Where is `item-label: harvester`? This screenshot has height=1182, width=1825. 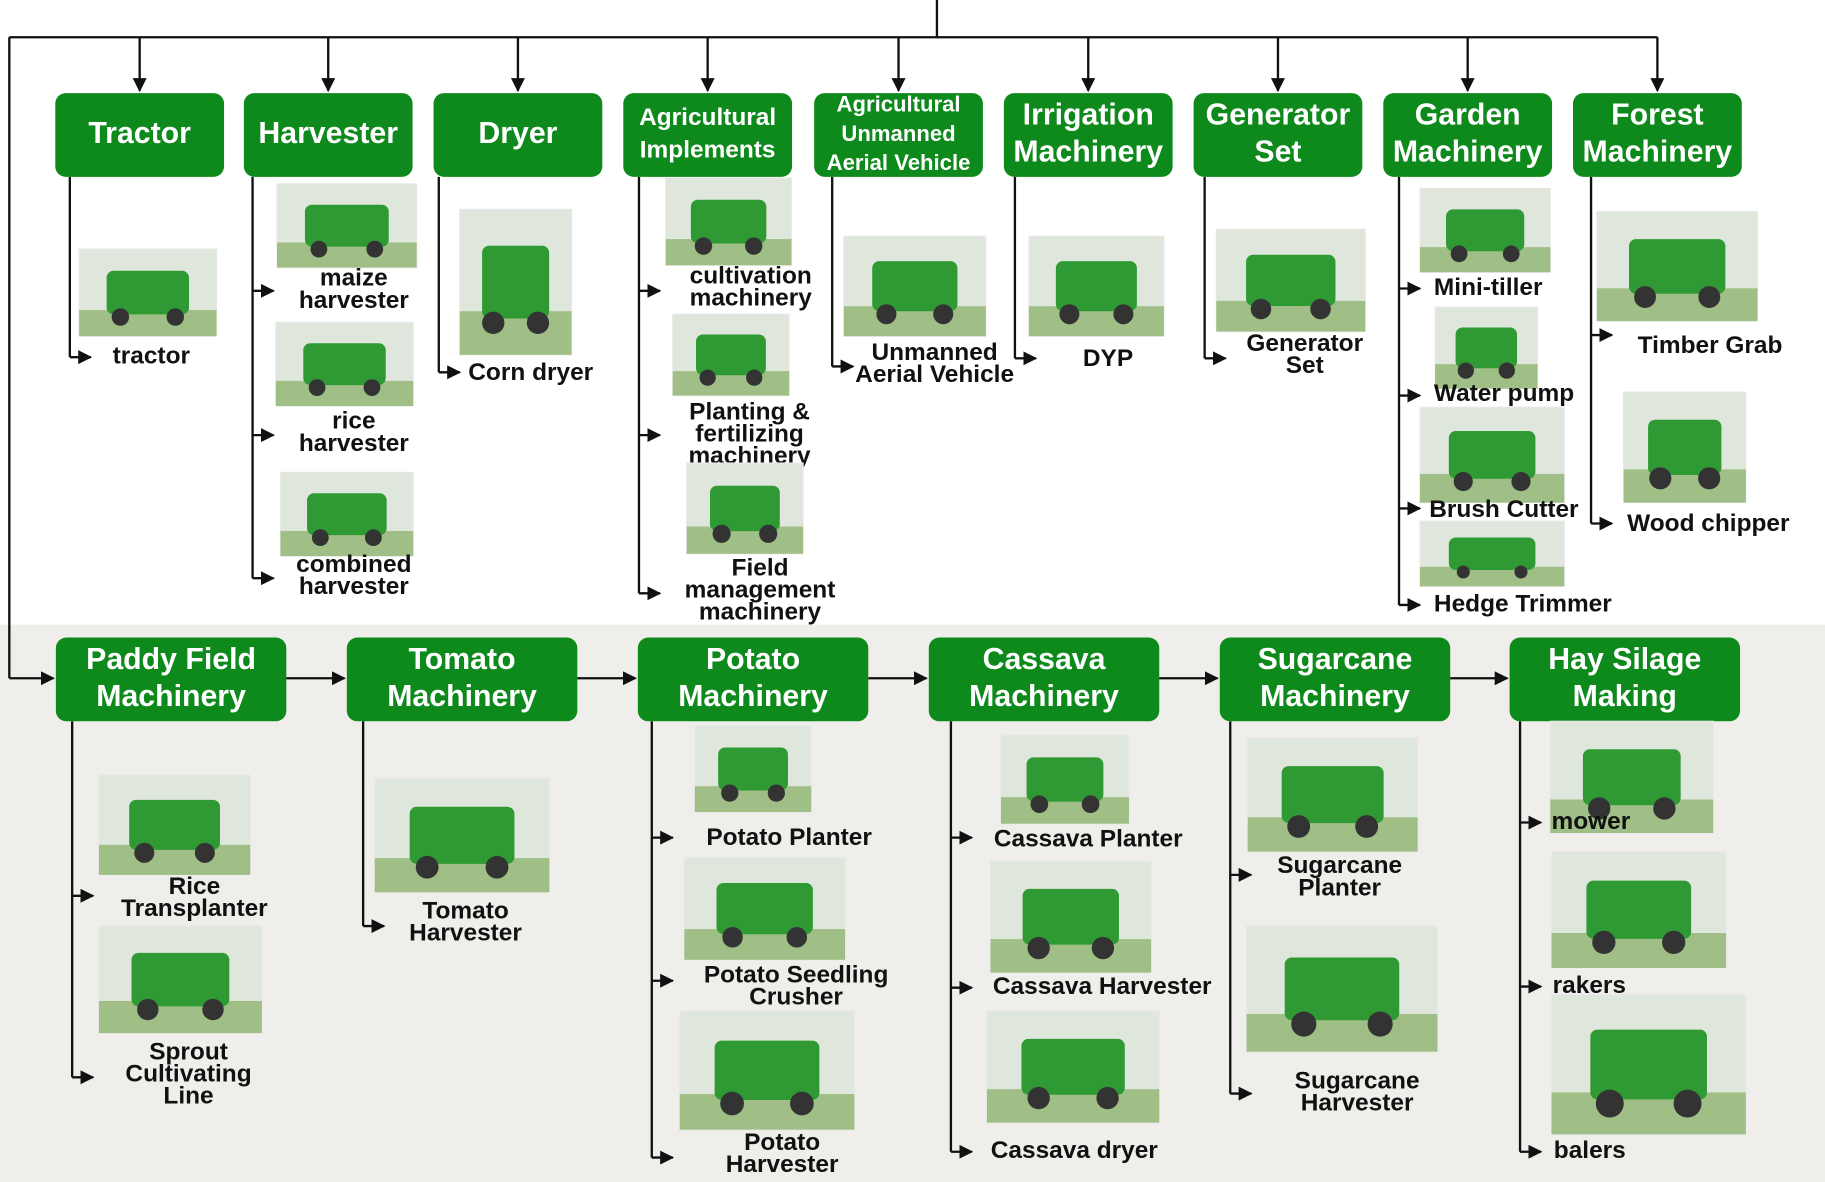 item-label: harvester is located at coordinates (354, 300).